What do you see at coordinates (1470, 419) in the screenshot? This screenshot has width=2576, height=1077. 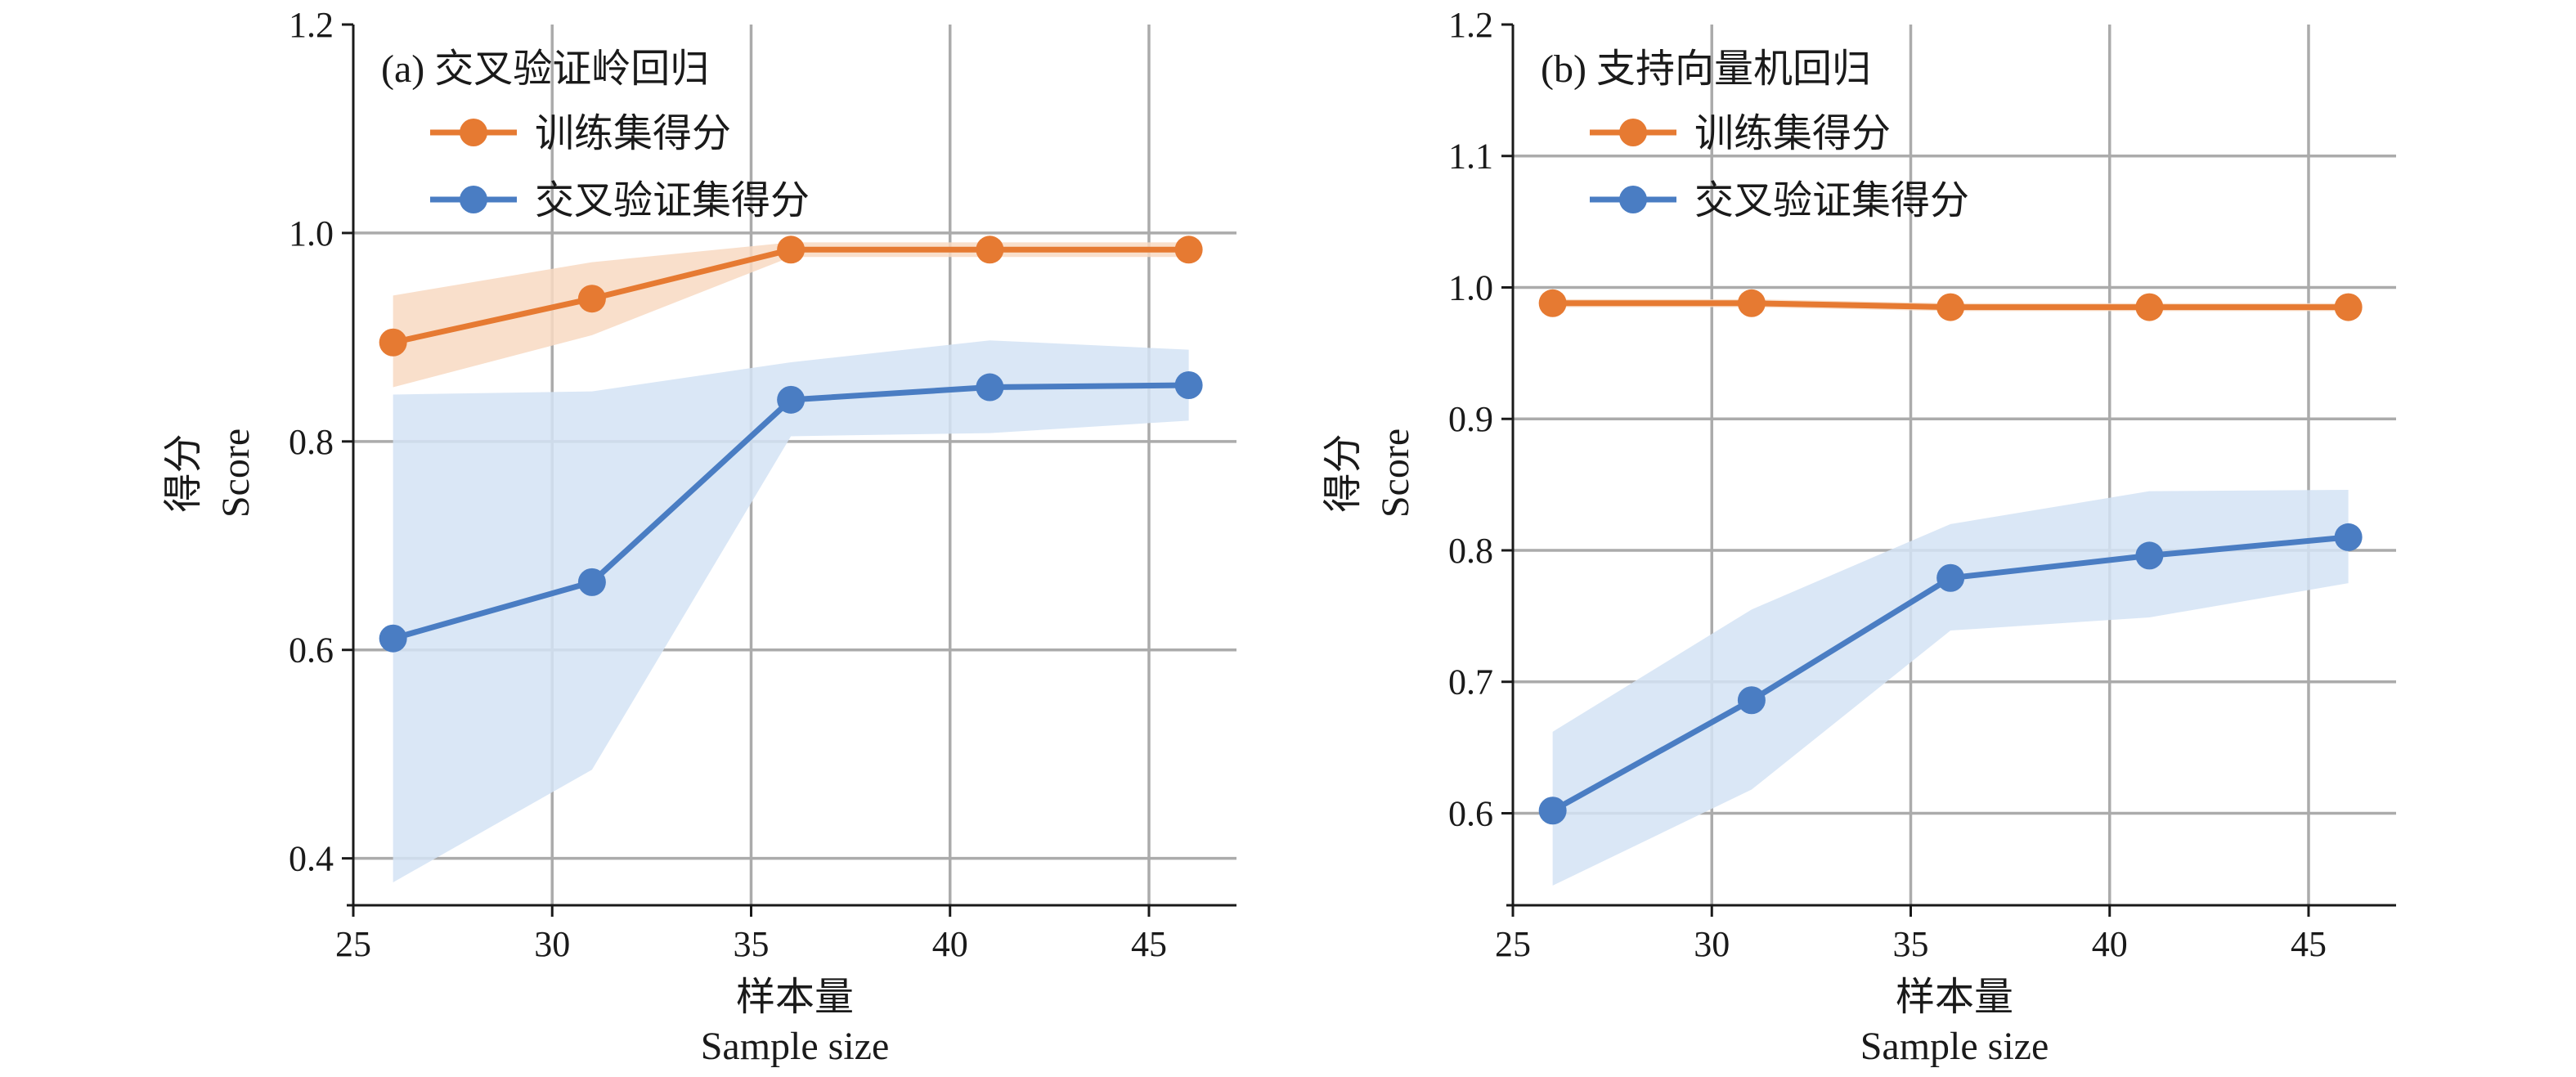 I see `y-tick-label: 0.9` at bounding box center [1470, 419].